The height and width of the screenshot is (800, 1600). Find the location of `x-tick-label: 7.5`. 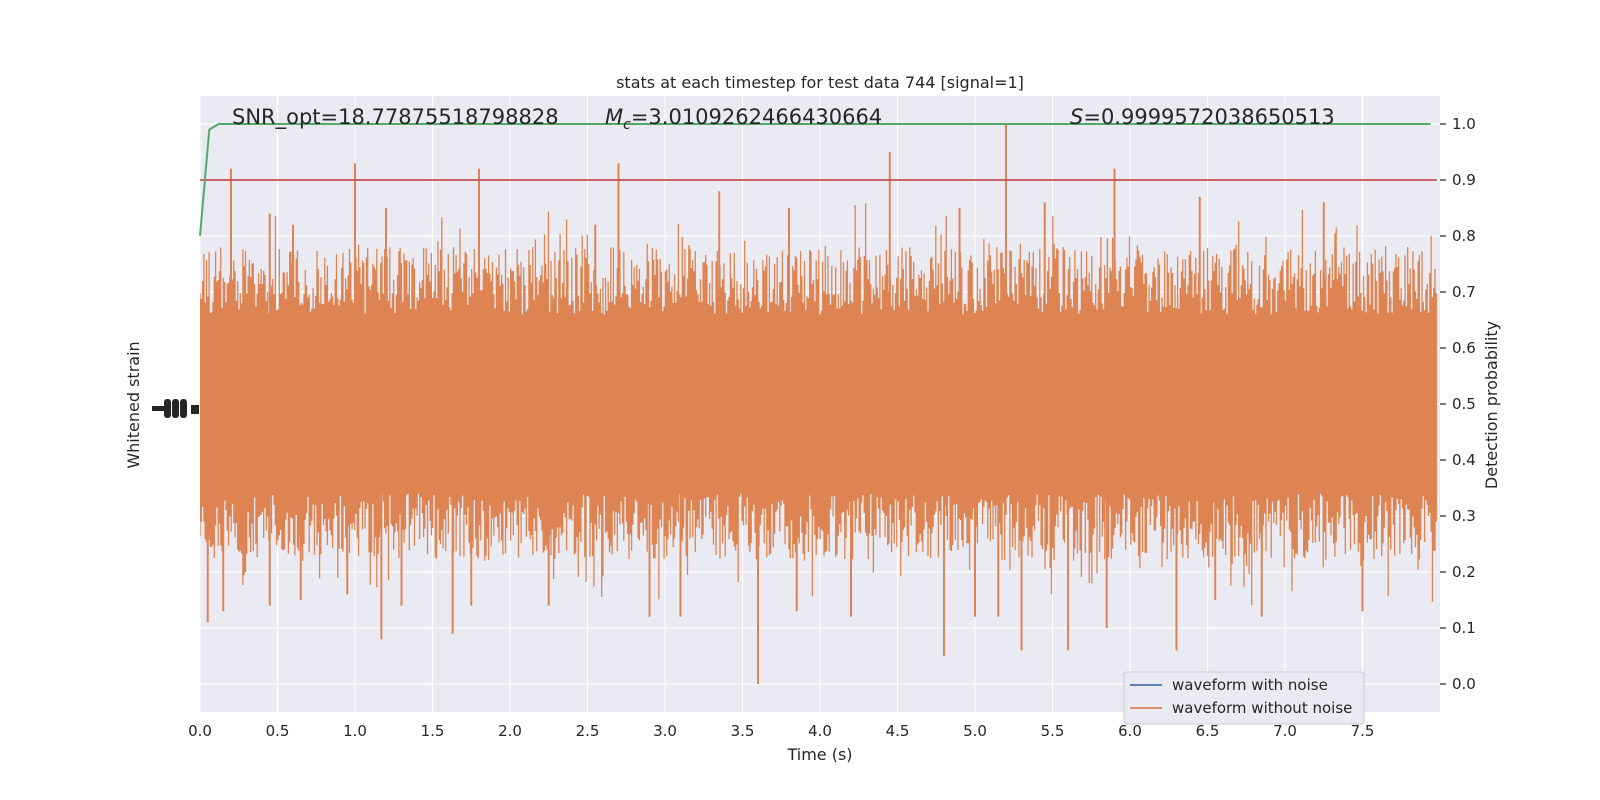

x-tick-label: 7.5 is located at coordinates (1363, 731).